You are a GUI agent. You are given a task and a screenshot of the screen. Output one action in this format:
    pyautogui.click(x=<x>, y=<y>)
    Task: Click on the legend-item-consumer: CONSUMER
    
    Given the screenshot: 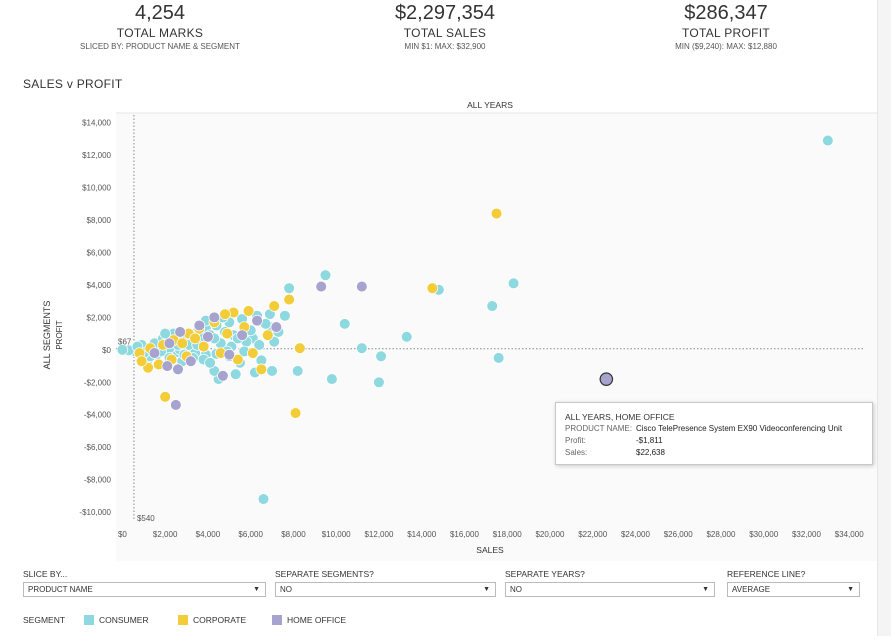 What is the action you would take?
    pyautogui.click(x=116, y=620)
    